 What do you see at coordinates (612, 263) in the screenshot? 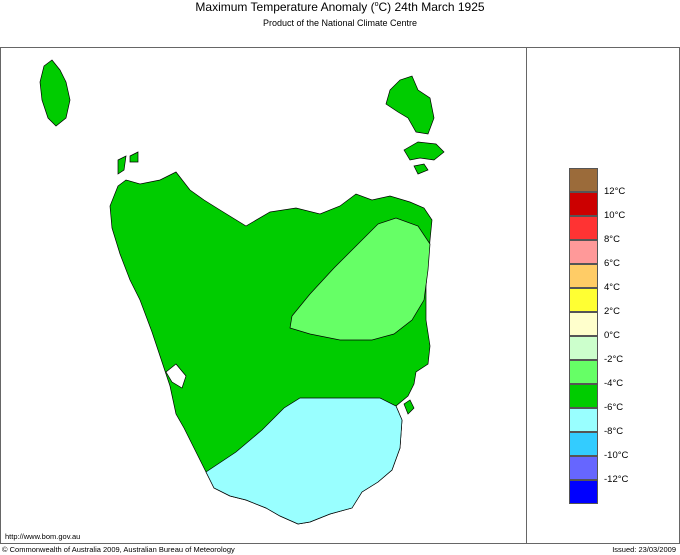
I see `legend-label: 6°C` at bounding box center [612, 263].